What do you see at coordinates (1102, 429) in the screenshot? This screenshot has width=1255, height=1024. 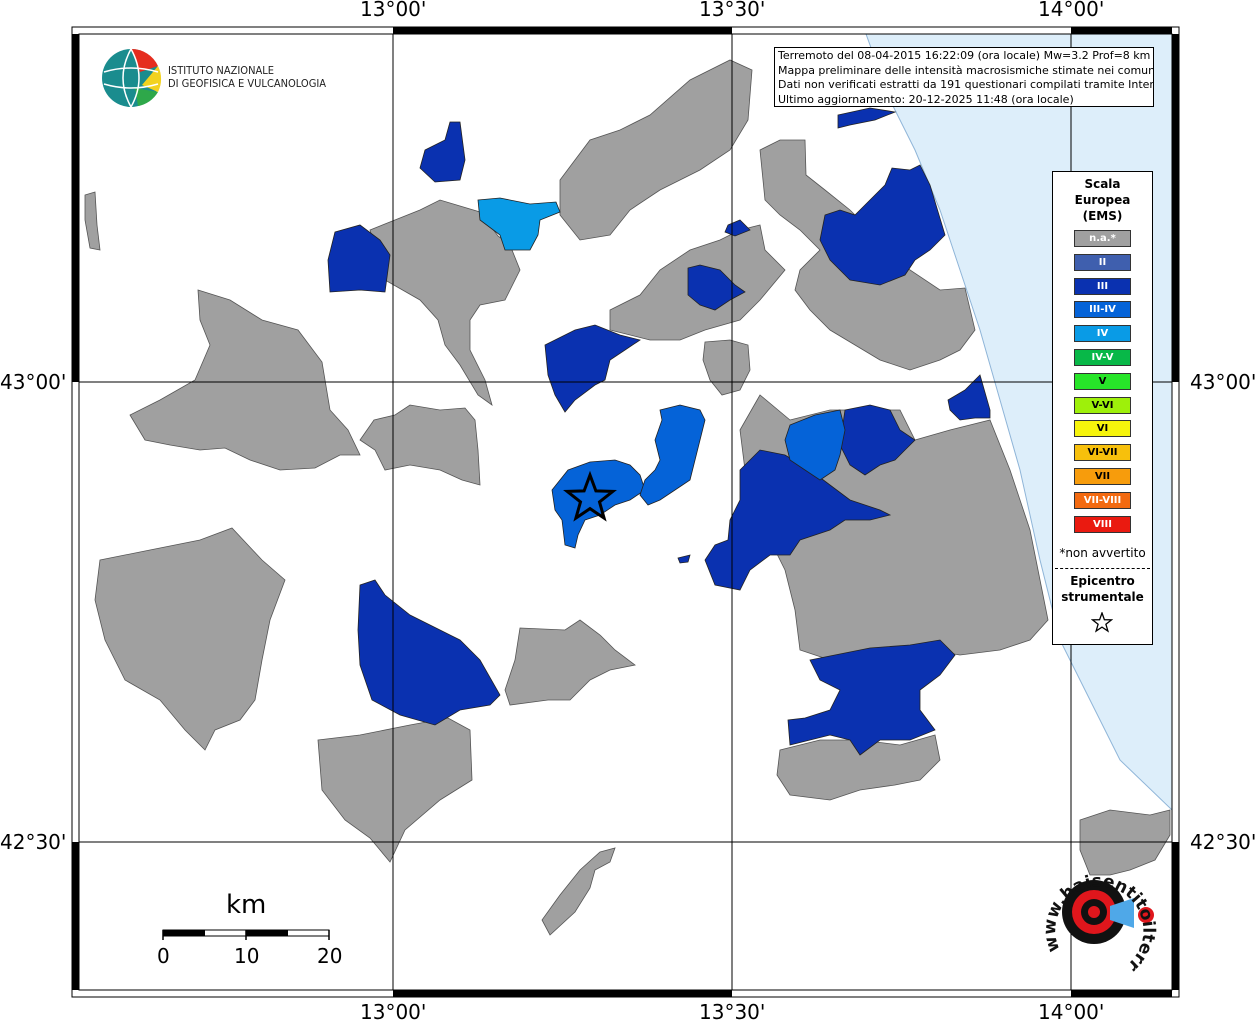 I see `legend-item: VI` at bounding box center [1102, 429].